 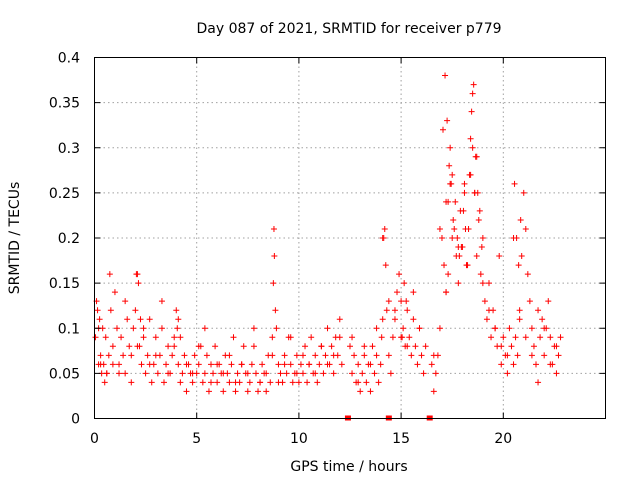 What do you see at coordinates (64, 284) in the screenshot?
I see `y-tick-label: 0.15` at bounding box center [64, 284].